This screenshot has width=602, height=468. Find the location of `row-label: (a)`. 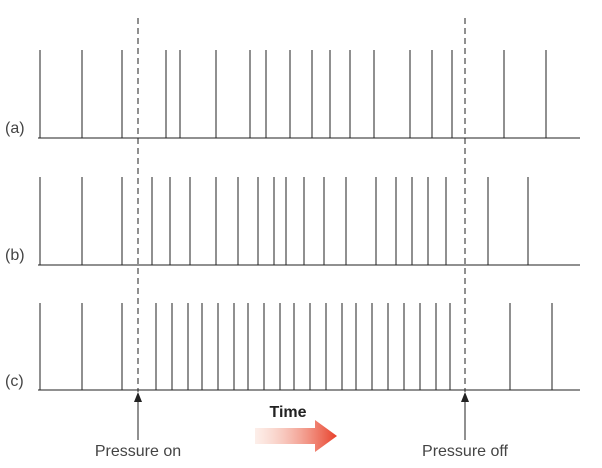

row-label: (a) is located at coordinates (15, 128).